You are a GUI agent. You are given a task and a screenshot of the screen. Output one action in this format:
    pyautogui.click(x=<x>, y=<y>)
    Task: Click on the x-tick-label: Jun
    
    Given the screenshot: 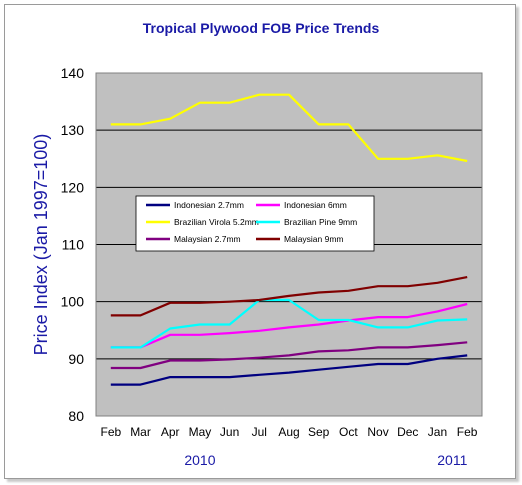 What is the action you would take?
    pyautogui.click(x=229, y=432)
    